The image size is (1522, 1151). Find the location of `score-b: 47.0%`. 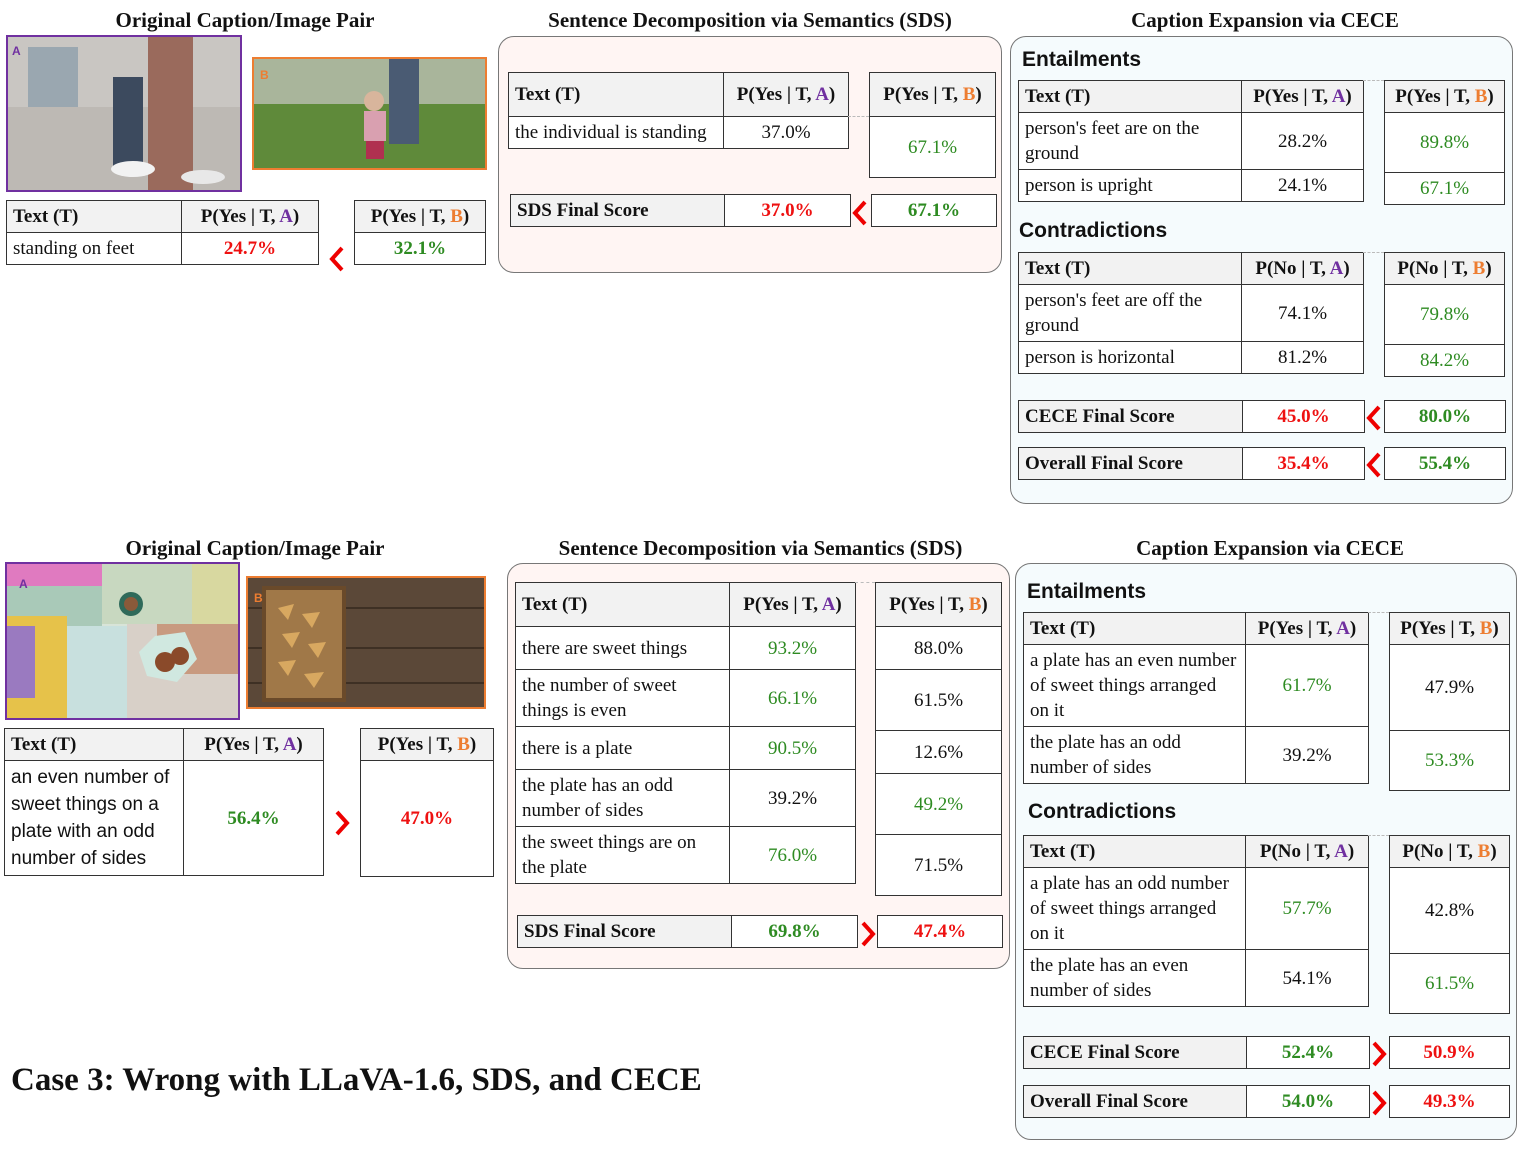

score-b: 47.0% is located at coordinates (427, 818).